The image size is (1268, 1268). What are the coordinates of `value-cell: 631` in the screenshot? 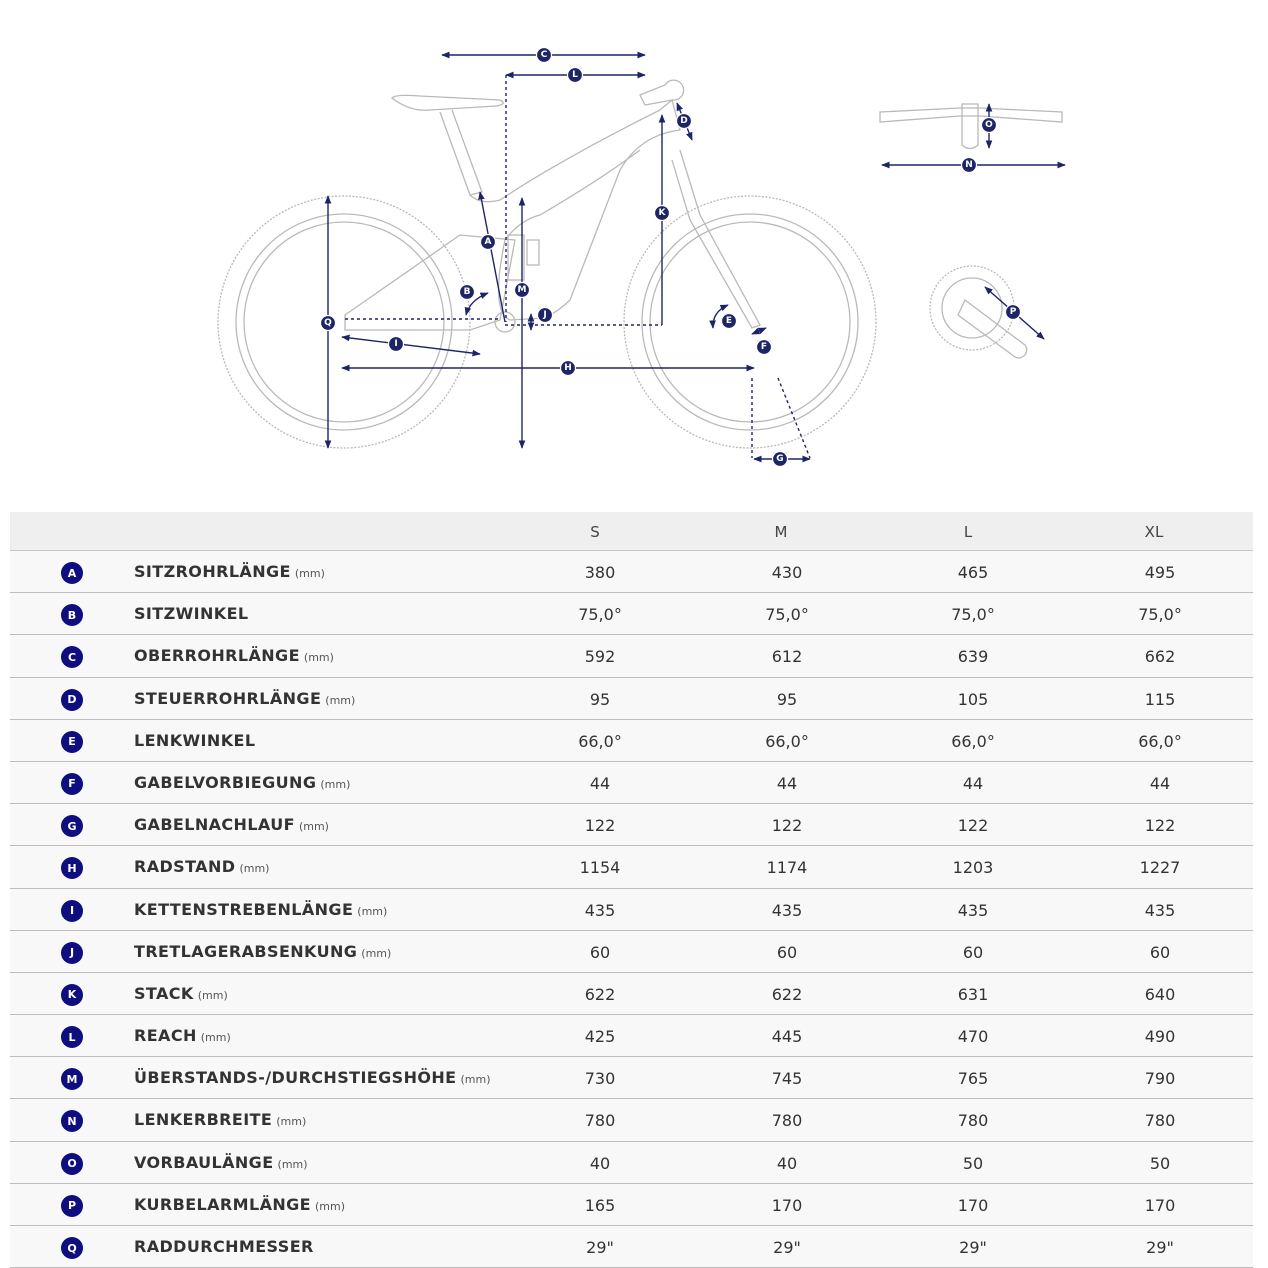 It's located at (973, 994).